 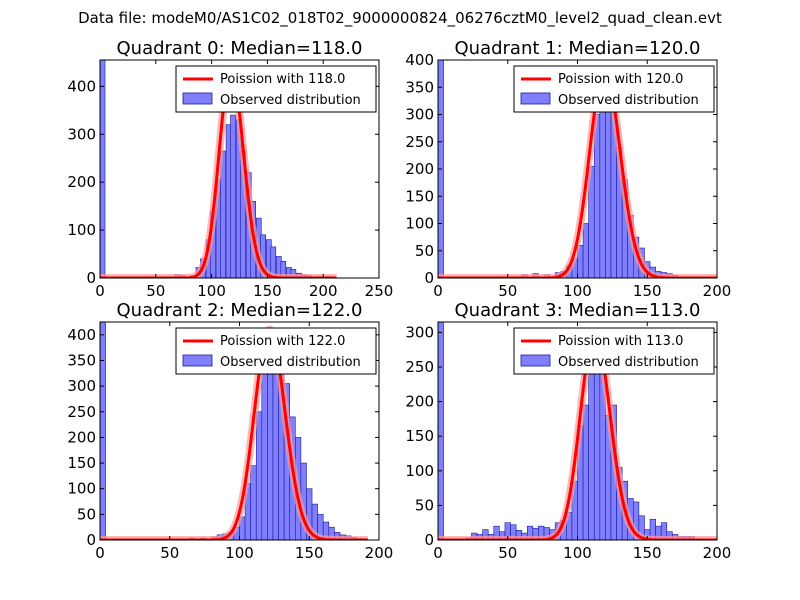 What do you see at coordinates (282, 341) in the screenshot?
I see `legend-curve-label: Poission with 122.0` at bounding box center [282, 341].